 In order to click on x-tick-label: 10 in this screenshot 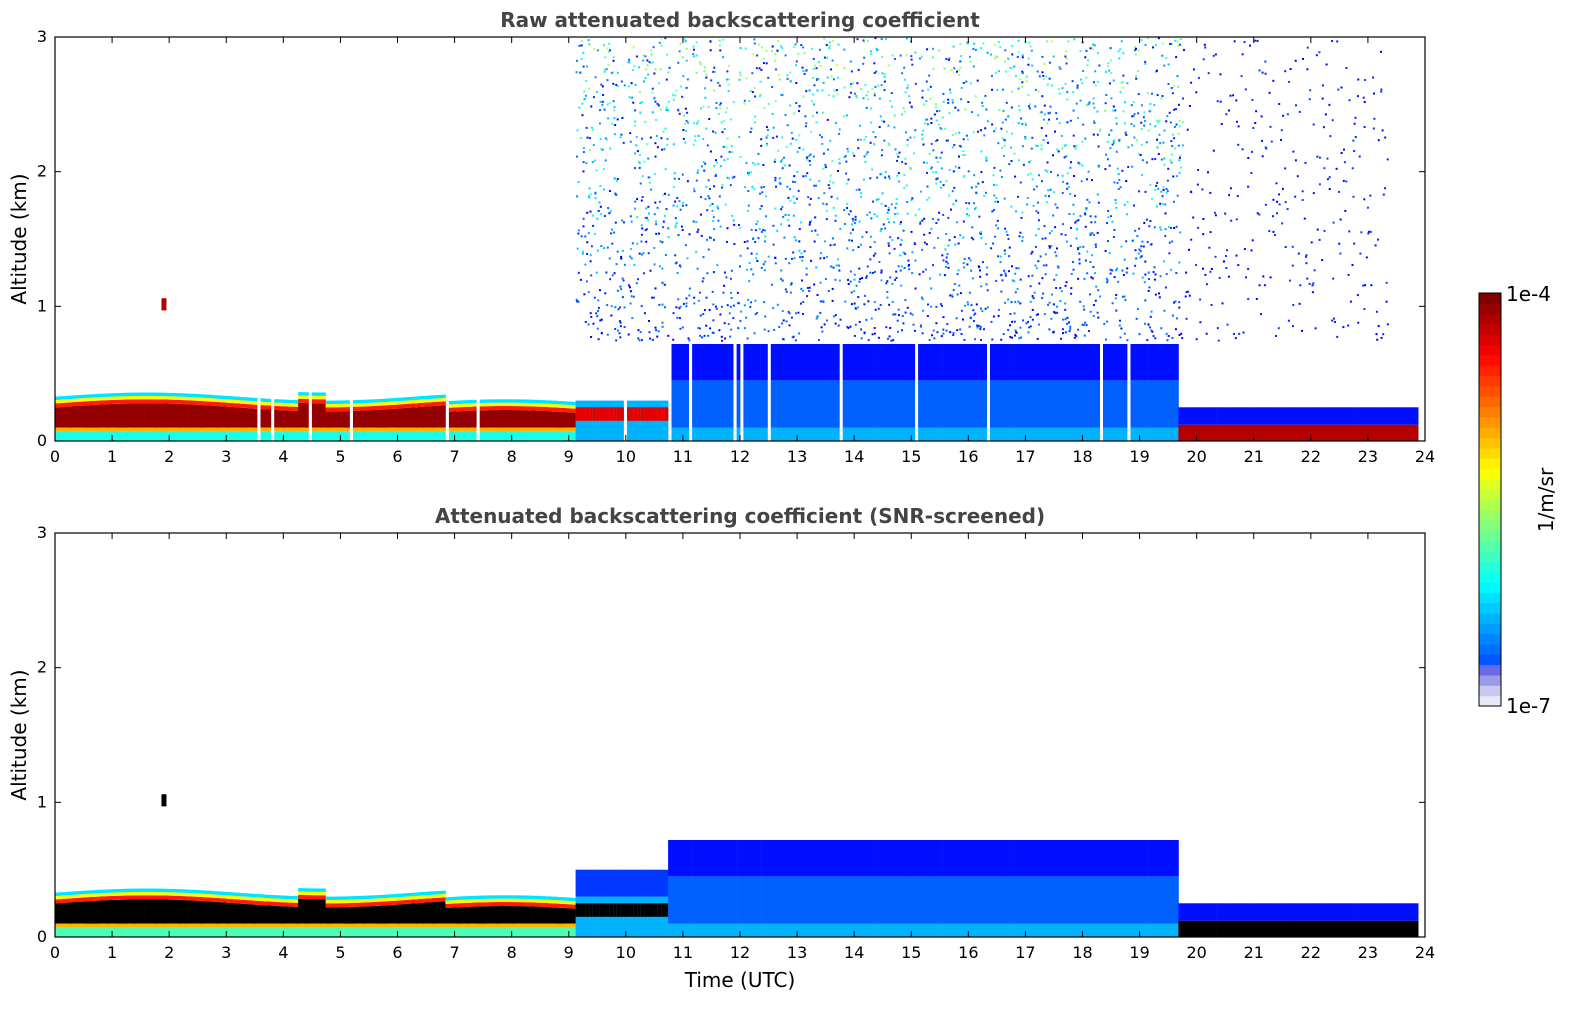, I will do `click(626, 456)`.